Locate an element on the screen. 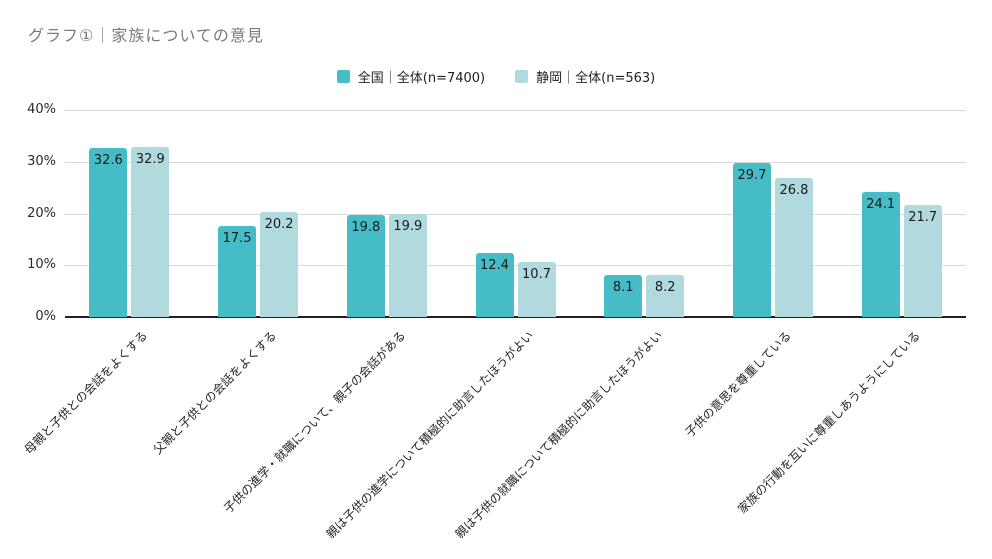 The image size is (992, 559). bar-value-label: 10.7 is located at coordinates (536, 274).